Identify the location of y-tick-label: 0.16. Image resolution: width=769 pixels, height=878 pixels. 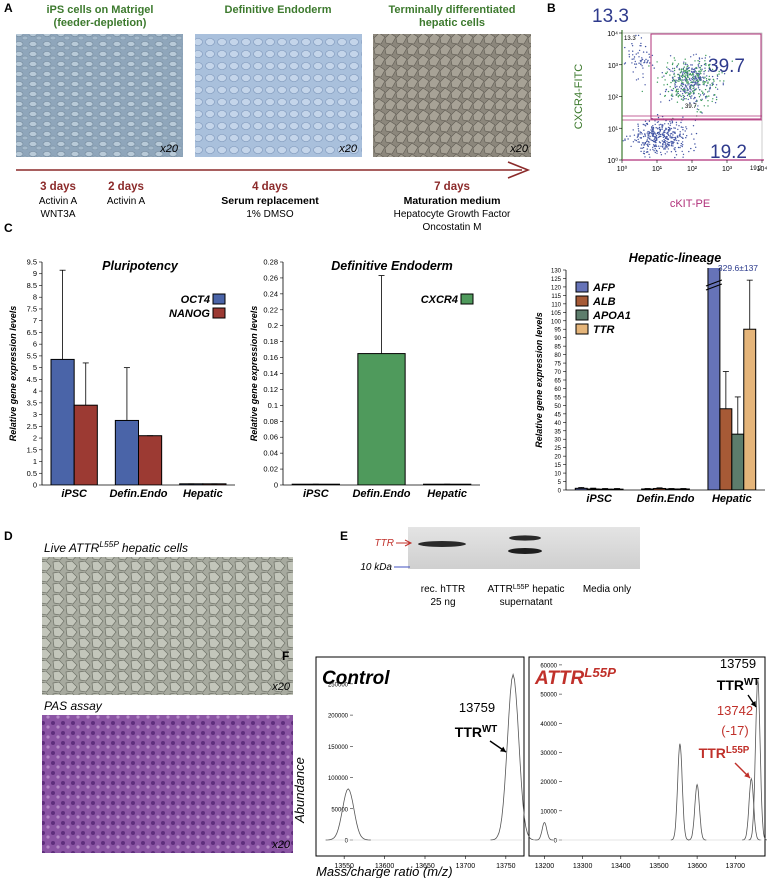
(270, 357).